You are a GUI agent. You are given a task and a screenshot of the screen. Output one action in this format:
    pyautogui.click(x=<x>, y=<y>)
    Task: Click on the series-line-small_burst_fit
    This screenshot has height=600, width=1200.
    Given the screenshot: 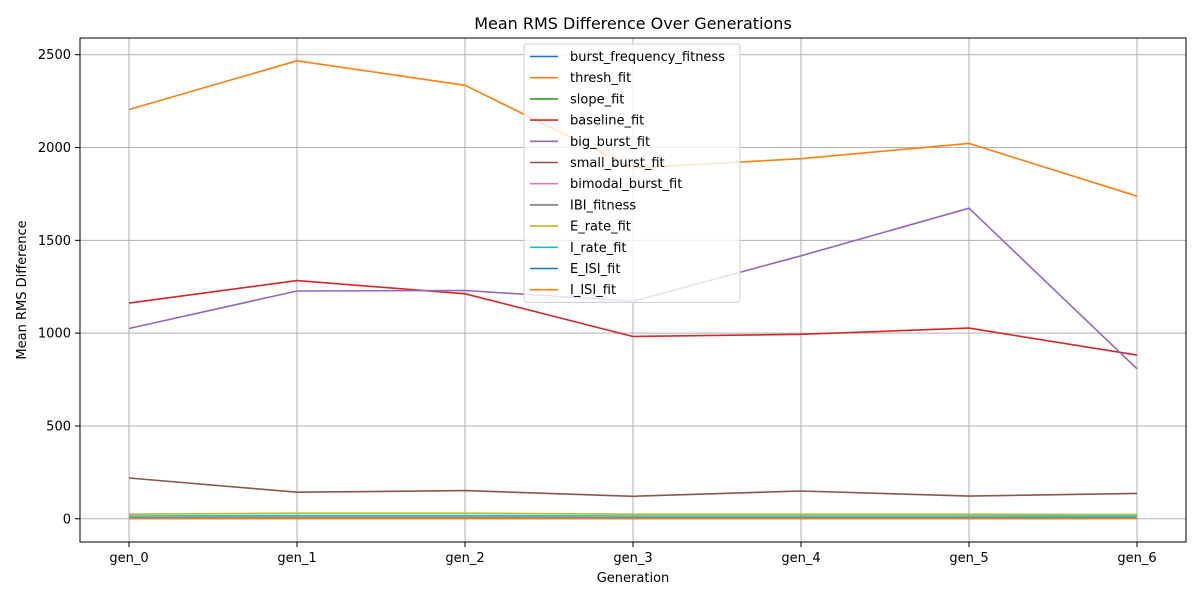 What is the action you would take?
    pyautogui.click(x=633, y=487)
    